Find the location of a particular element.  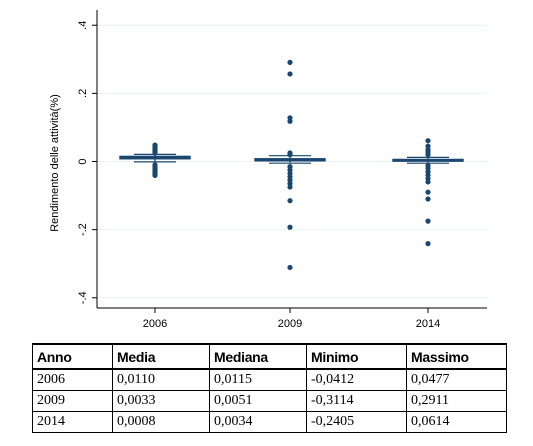

table-row: 2006 0,0110 0,0115 -0,0412 0,0477 is located at coordinates (269, 379).